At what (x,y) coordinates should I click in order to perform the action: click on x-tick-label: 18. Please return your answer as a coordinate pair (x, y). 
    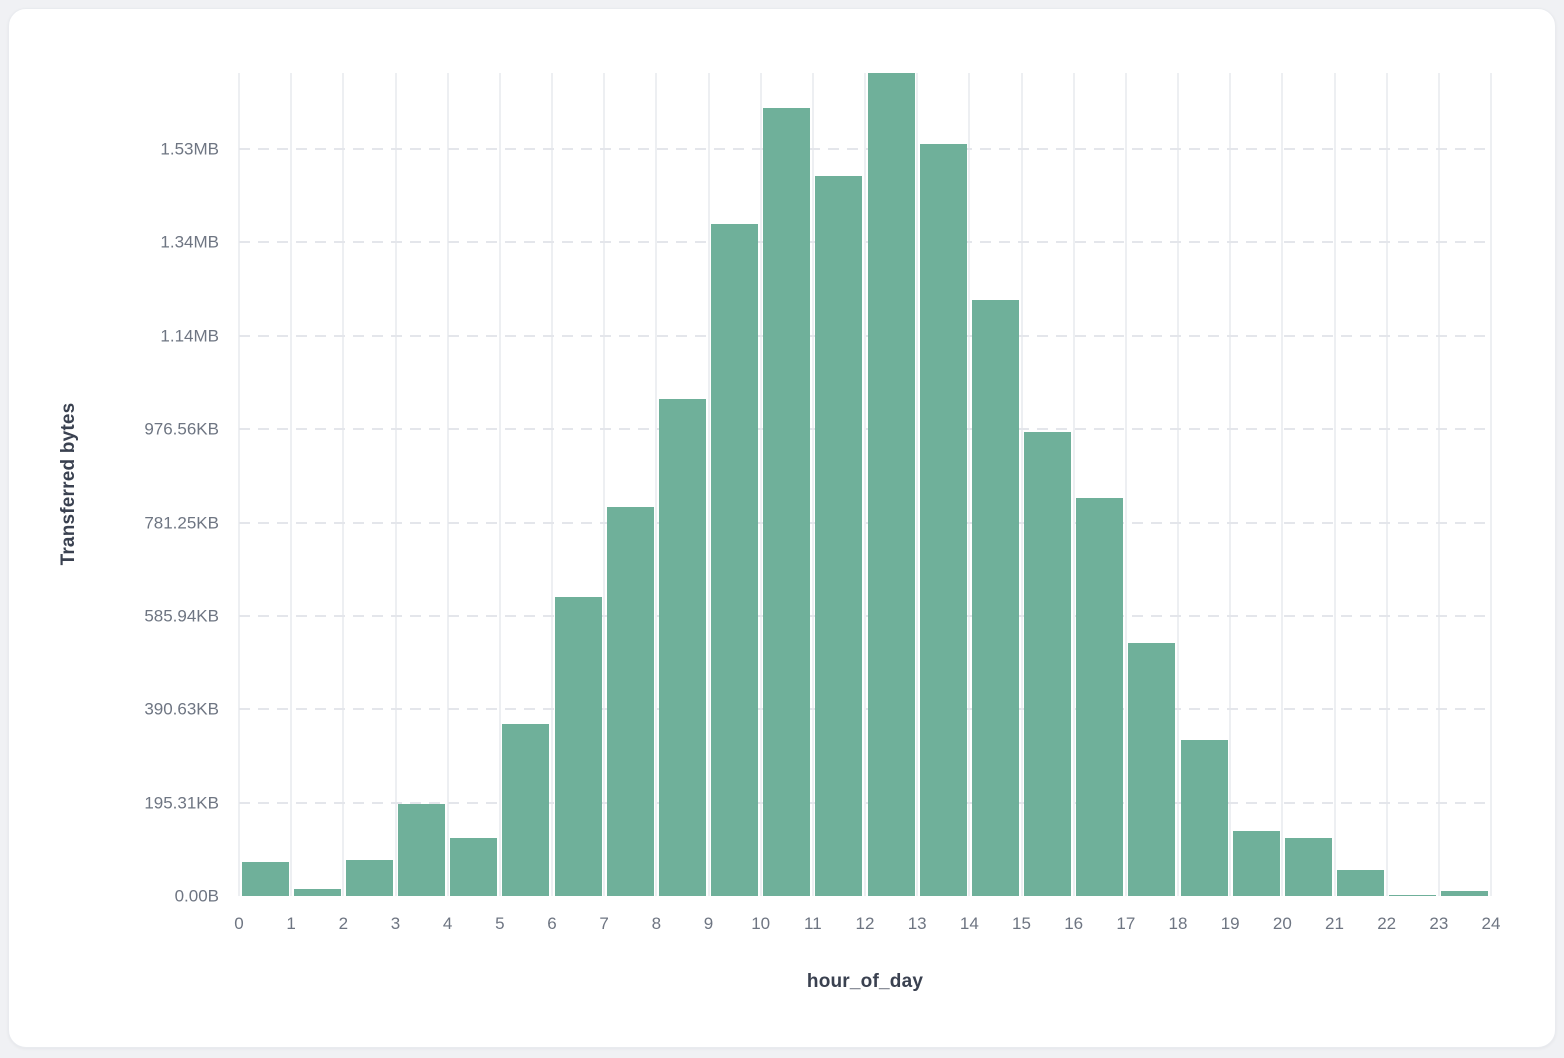
    Looking at the image, I should click on (1178, 923).